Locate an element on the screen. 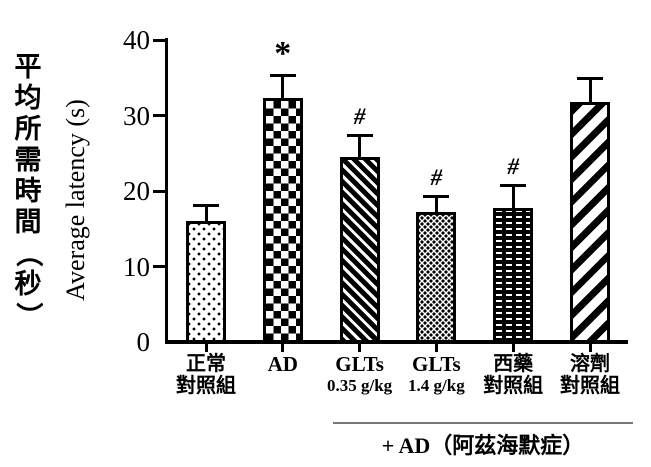 The width and height of the screenshot is (651, 467). x-category-label-glts-0.35: GLTs 0.35 g/kg is located at coordinates (360, 375).